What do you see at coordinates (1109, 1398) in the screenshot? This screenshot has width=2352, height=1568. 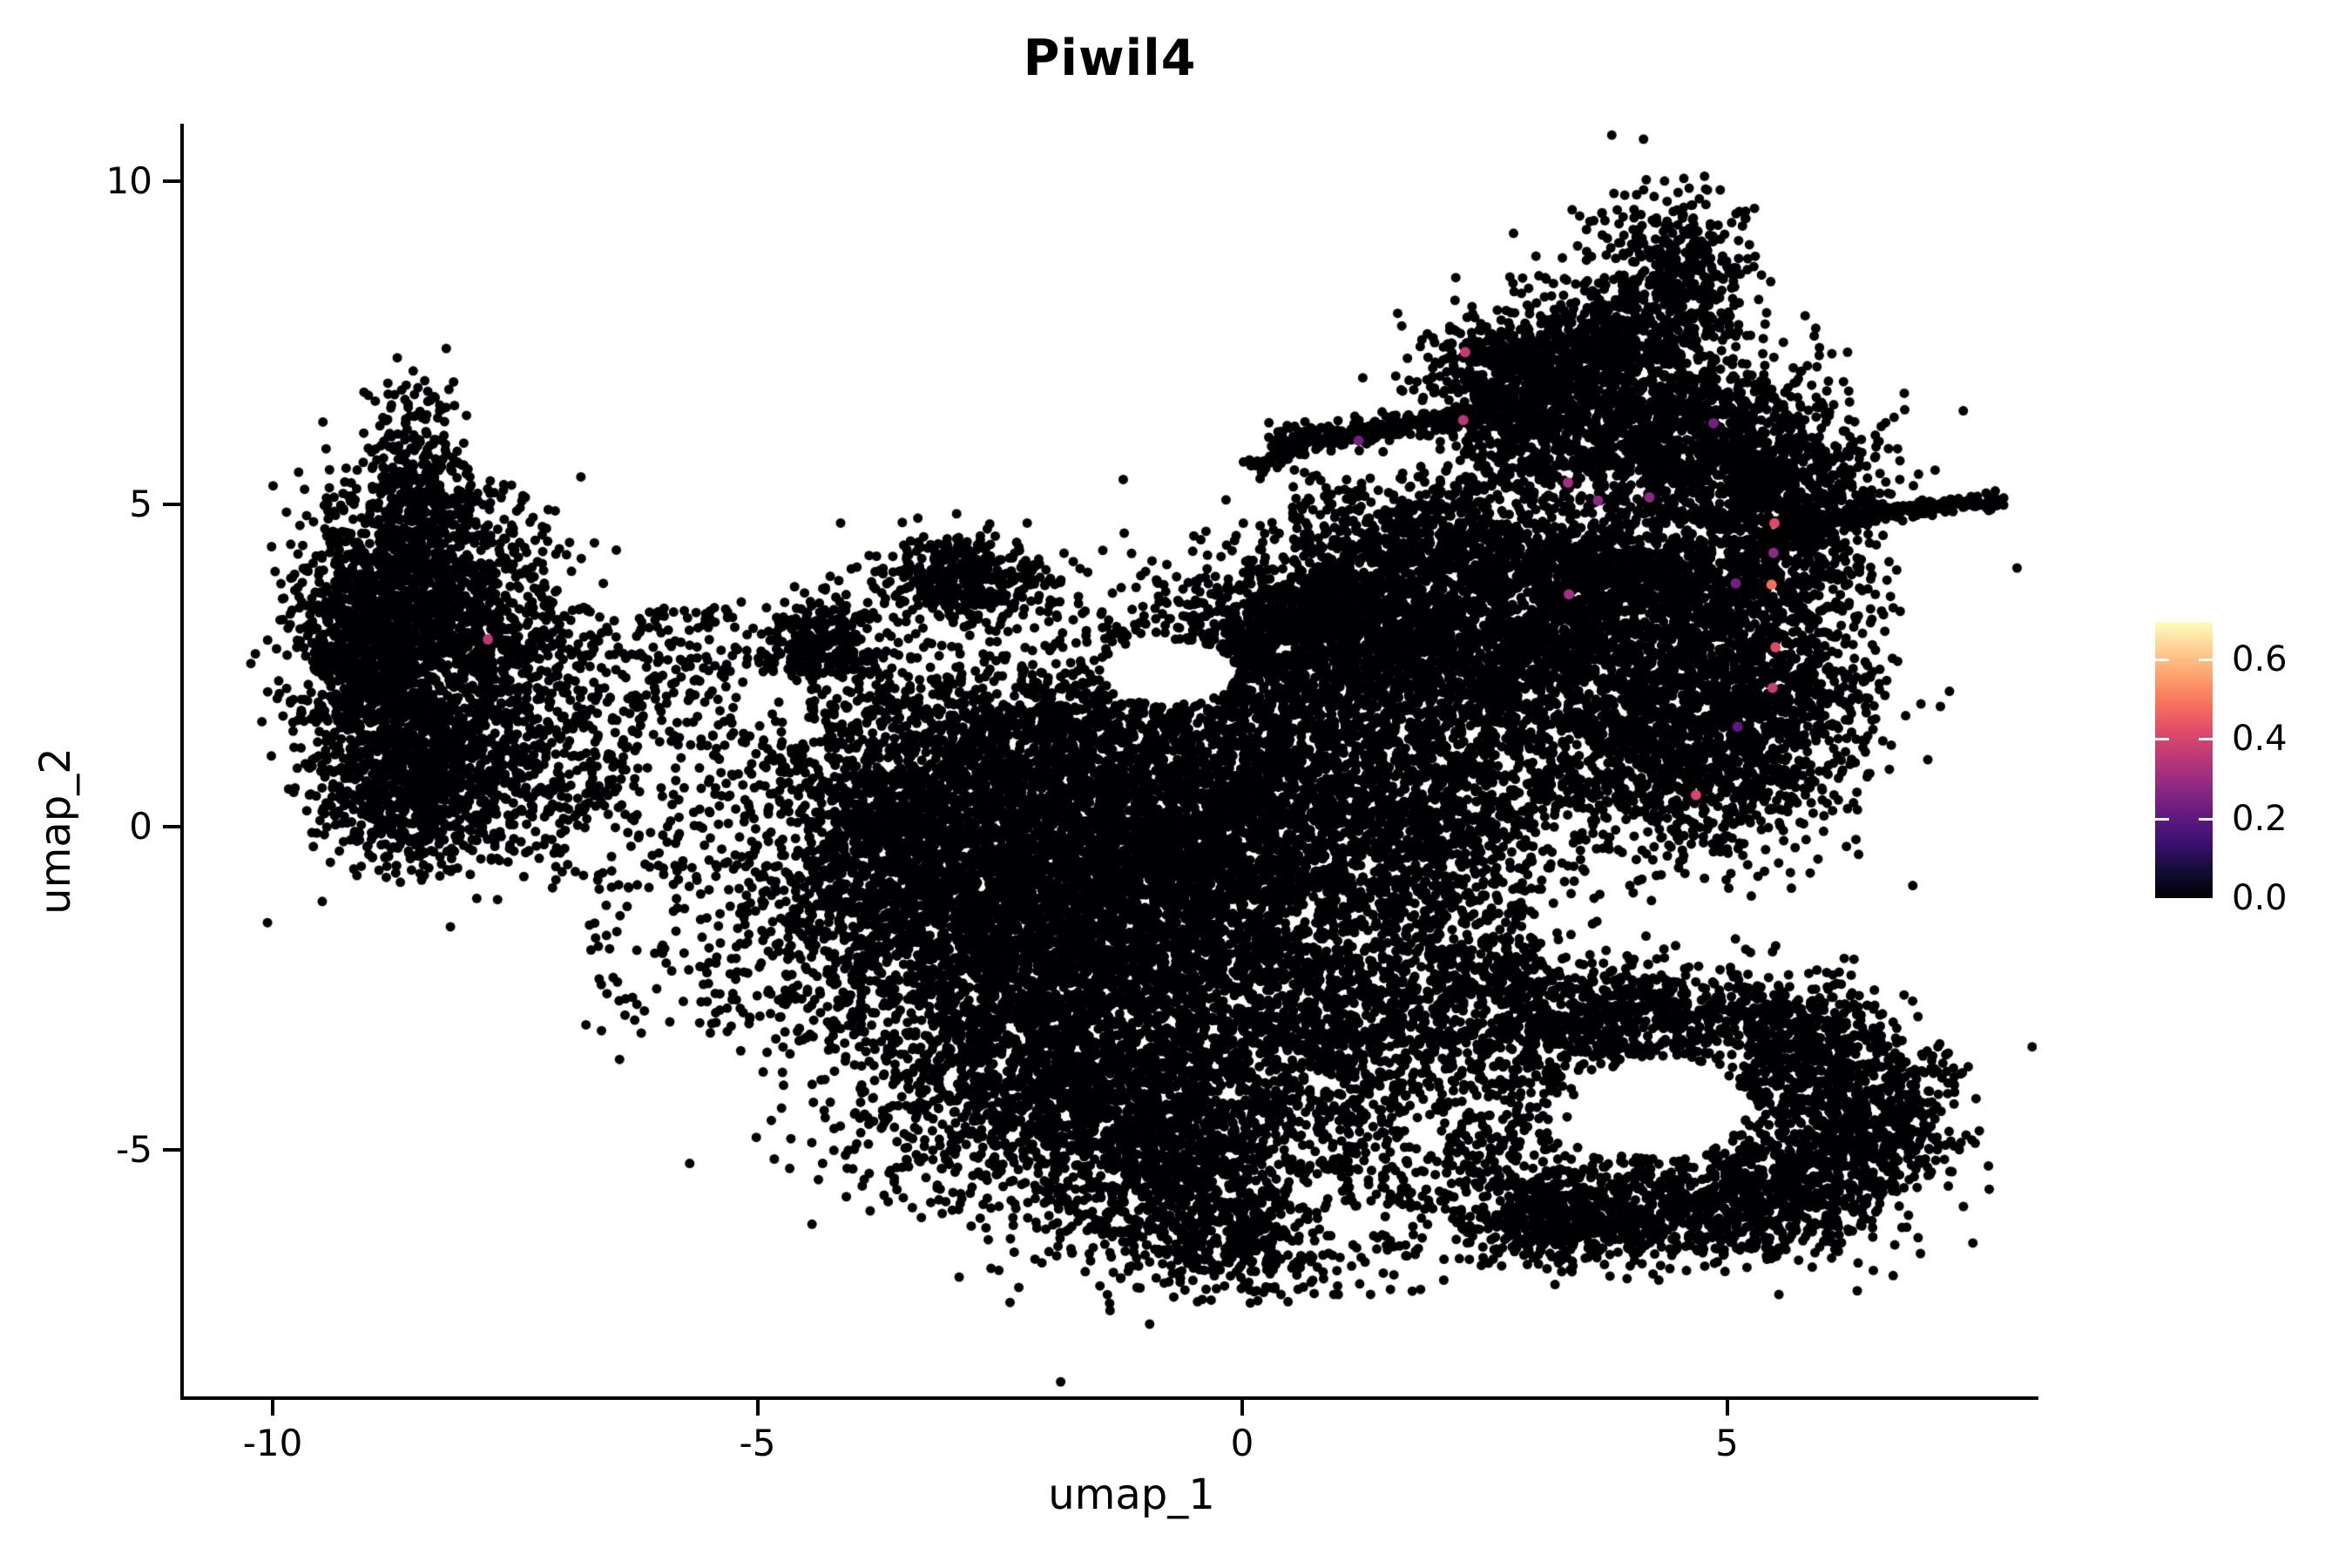 I see `x-axis-line` at bounding box center [1109, 1398].